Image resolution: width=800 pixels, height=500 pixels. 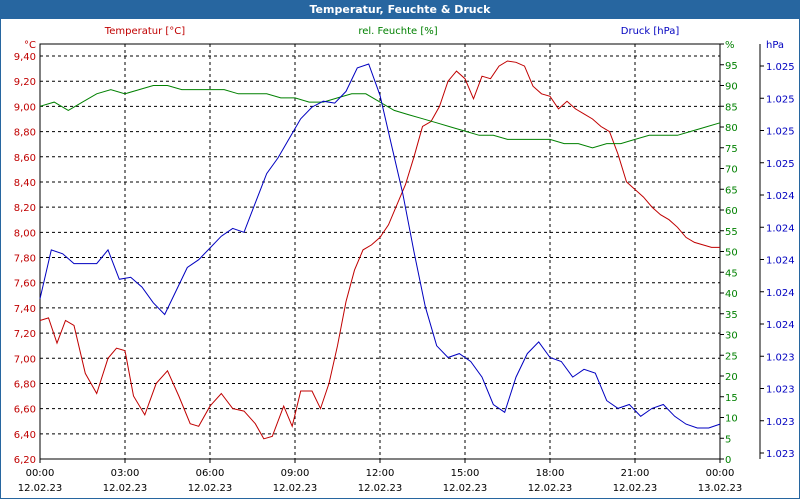 What do you see at coordinates (25, 359) in the screenshot?
I see `temperature-tick-label: 7,00` at bounding box center [25, 359].